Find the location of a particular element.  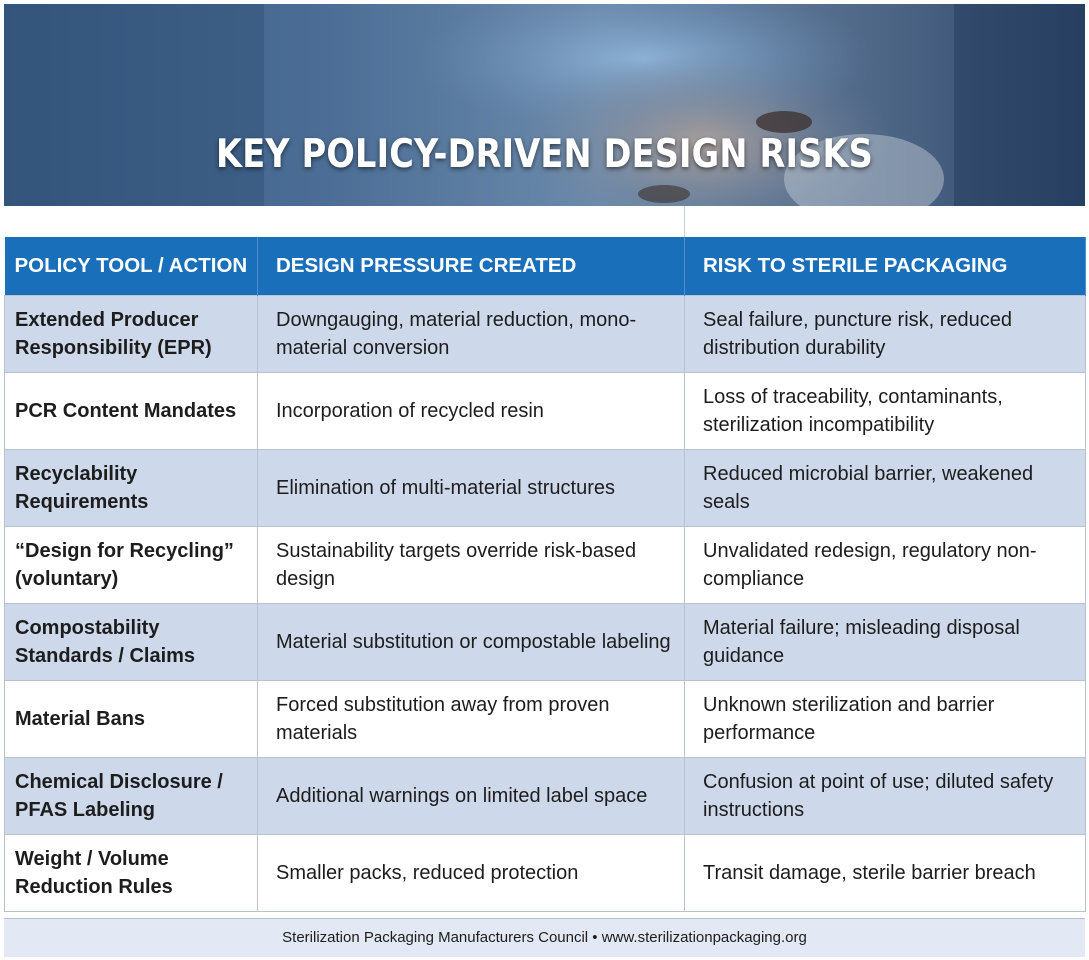

spacer-divider is located at coordinates (684, 221).